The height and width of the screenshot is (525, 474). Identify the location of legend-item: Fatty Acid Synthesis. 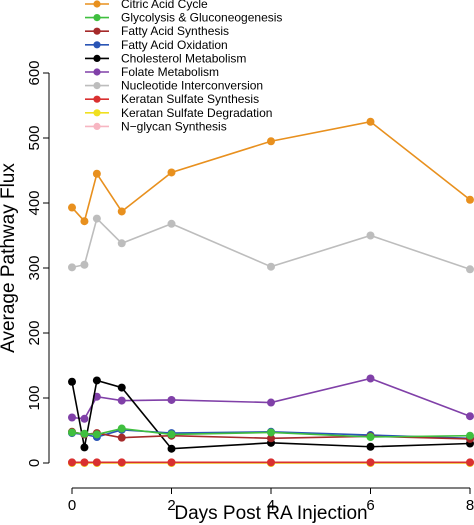
(157, 31).